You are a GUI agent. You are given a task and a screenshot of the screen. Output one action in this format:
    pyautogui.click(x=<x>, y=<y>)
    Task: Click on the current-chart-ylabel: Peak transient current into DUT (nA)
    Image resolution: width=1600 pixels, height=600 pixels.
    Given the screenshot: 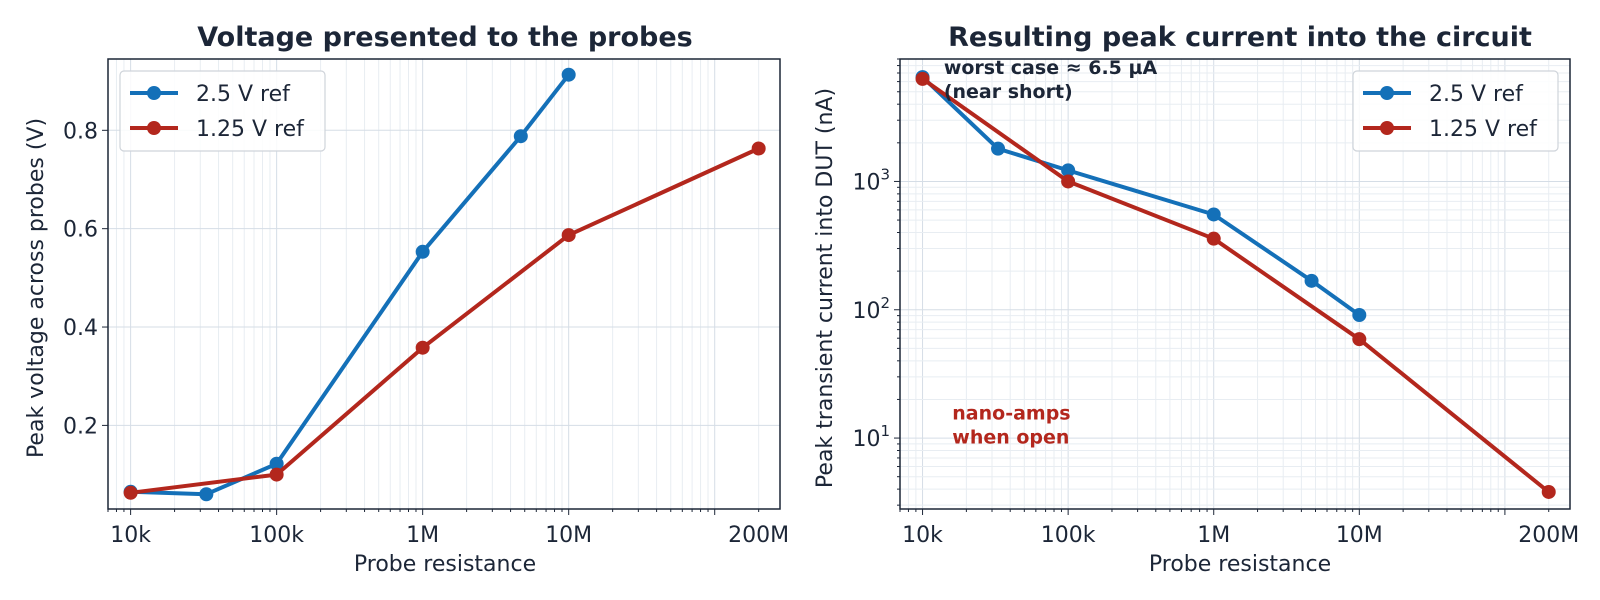 What is the action you would take?
    pyautogui.click(x=825, y=288)
    